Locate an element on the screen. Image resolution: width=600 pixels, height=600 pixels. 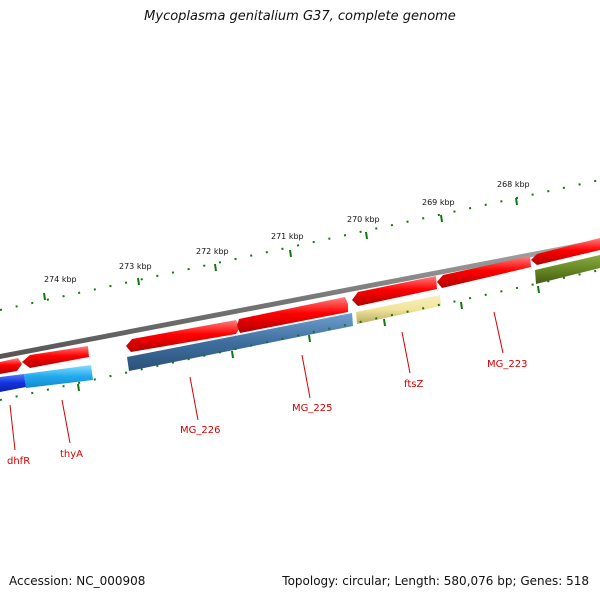
scale-label: 270 kbp is located at coordinates (363, 219).